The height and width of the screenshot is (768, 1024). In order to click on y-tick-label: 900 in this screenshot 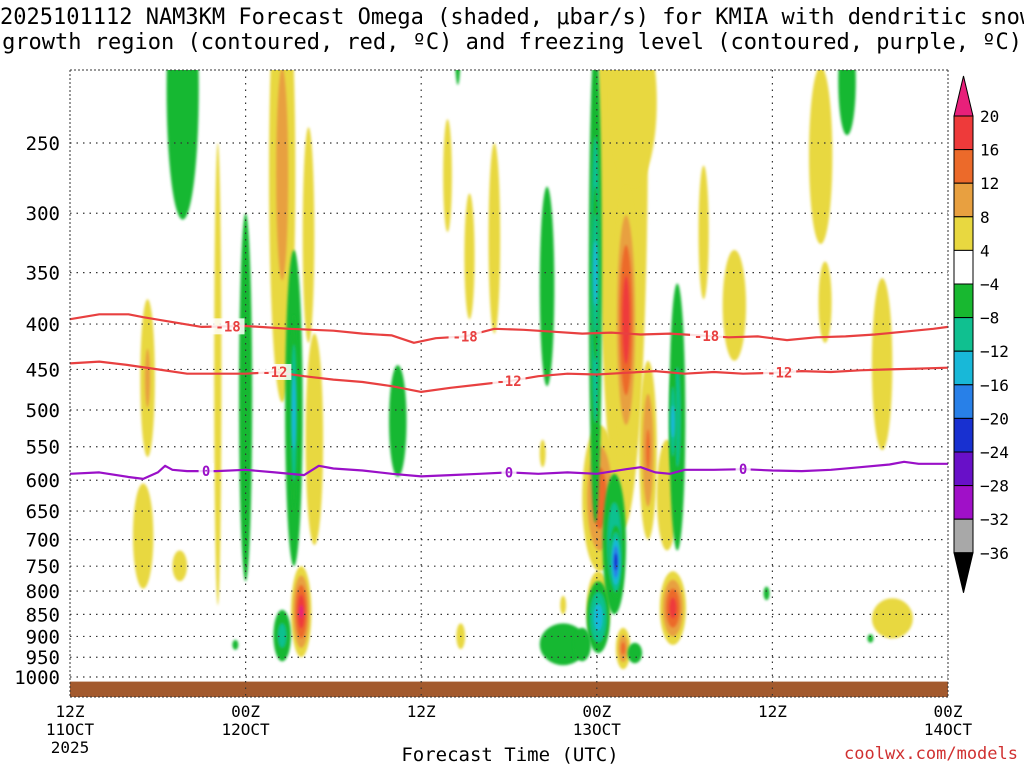, I will do `click(43, 637)`.